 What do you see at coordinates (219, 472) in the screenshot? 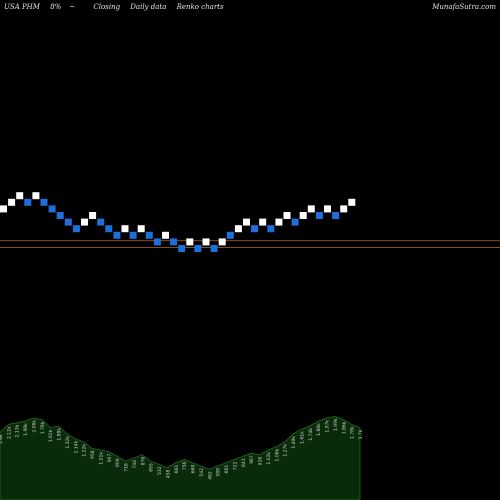
I see `volume-label: 588` at bounding box center [219, 472].